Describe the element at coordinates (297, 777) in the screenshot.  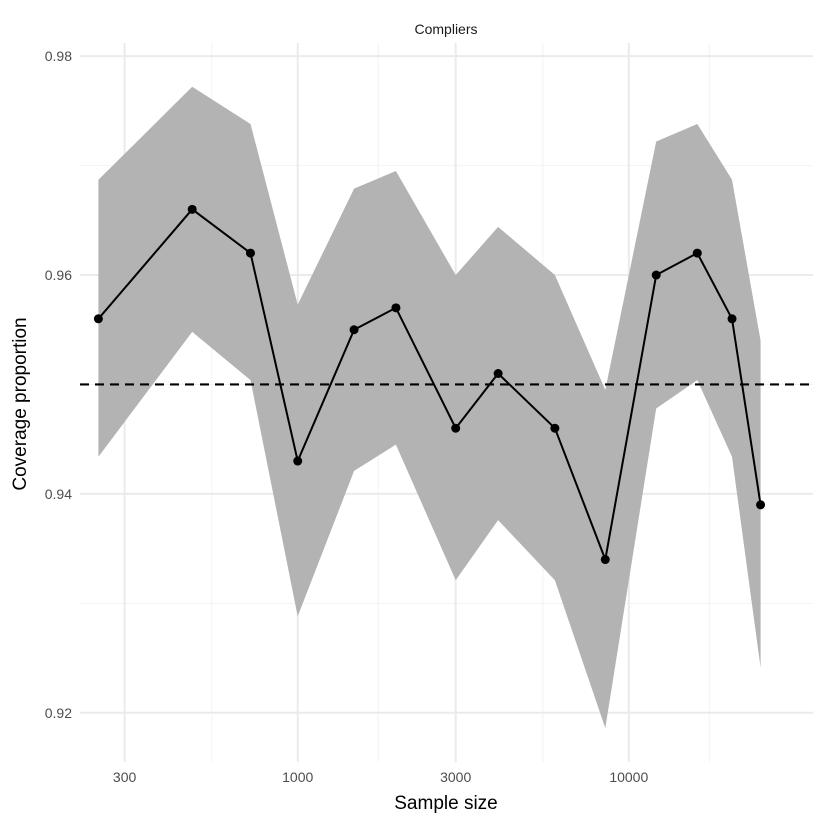
I see `x-tick-label: 1000` at that location.